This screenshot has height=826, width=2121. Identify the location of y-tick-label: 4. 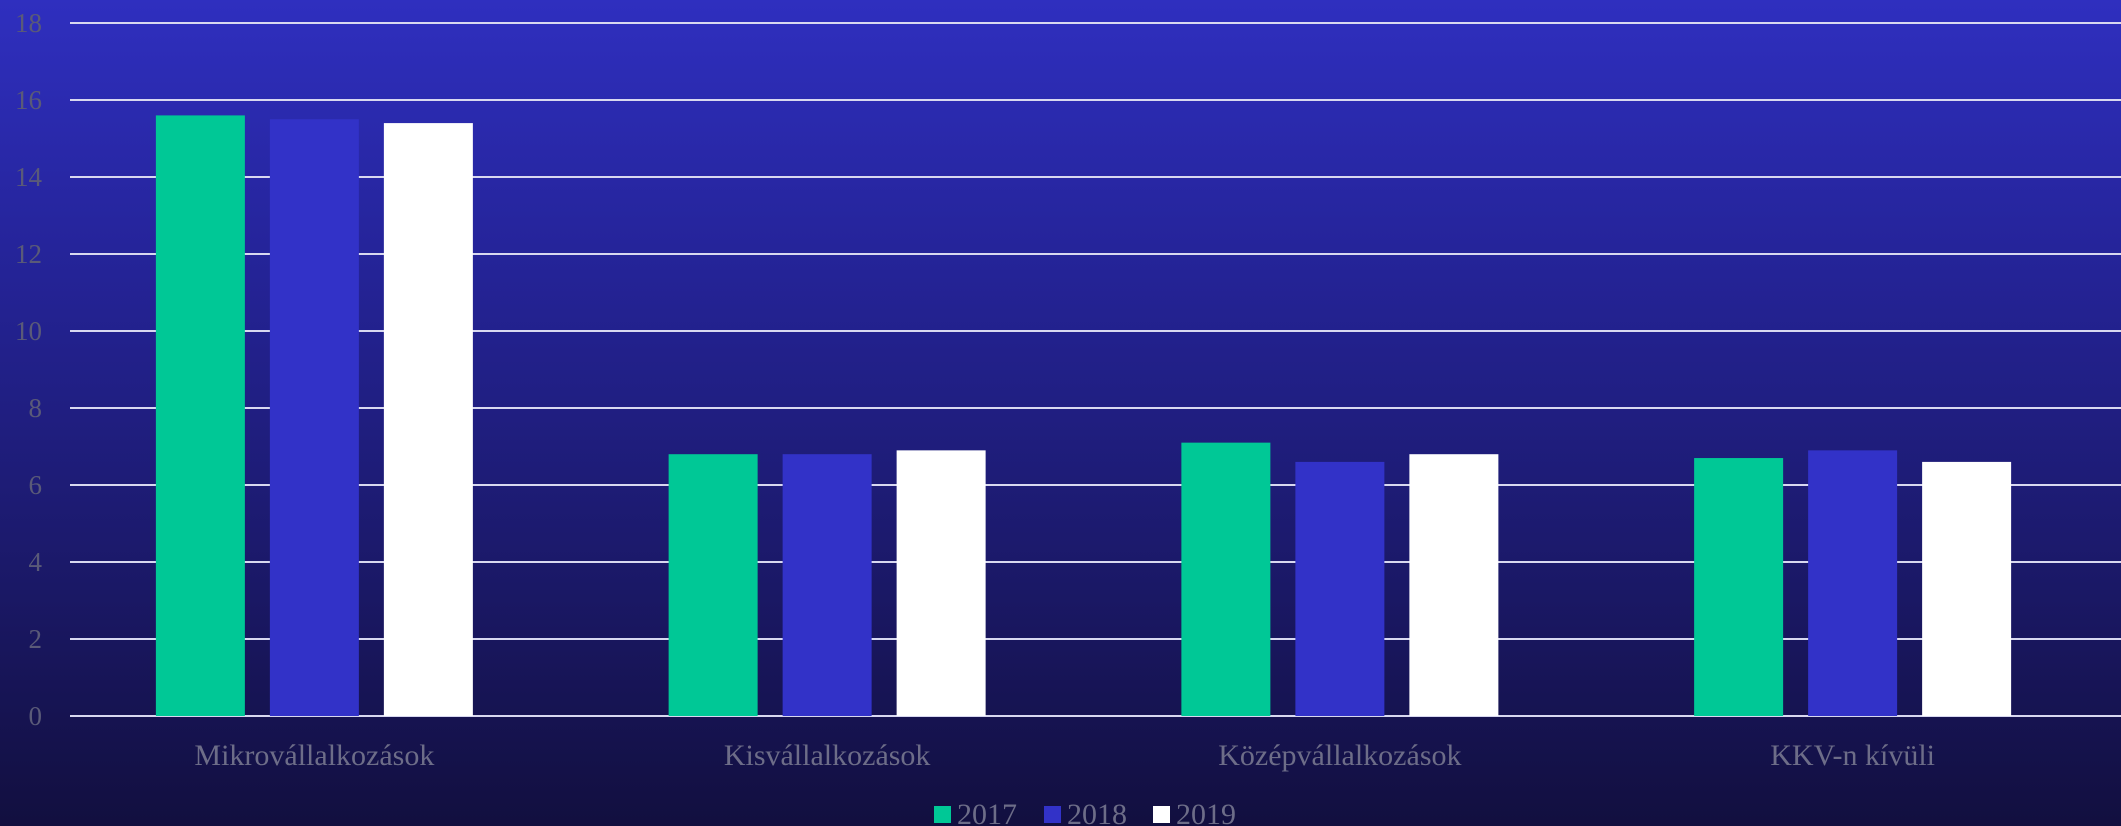
(36, 562).